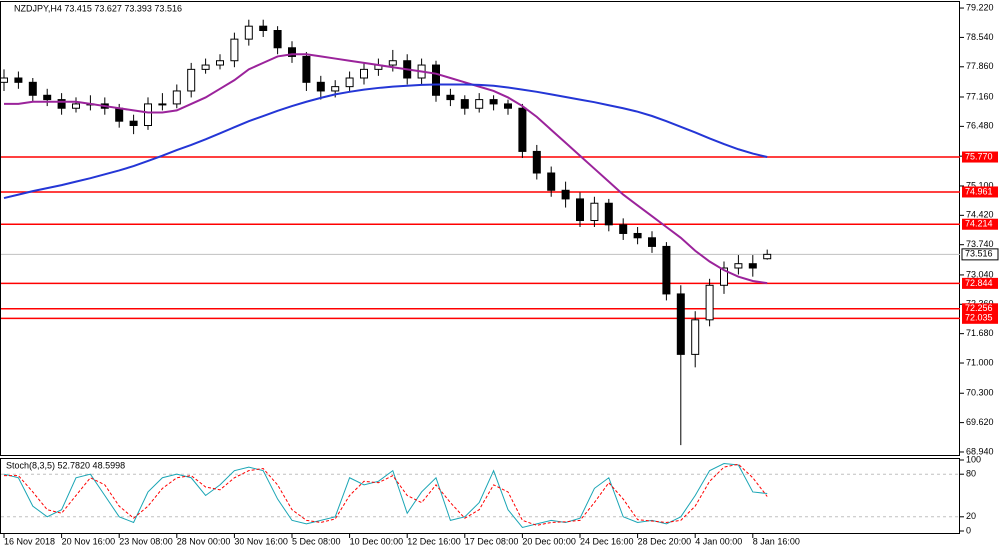  Describe the element at coordinates (980, 333) in the screenshot. I see `y-tick-label: 71.680` at that location.